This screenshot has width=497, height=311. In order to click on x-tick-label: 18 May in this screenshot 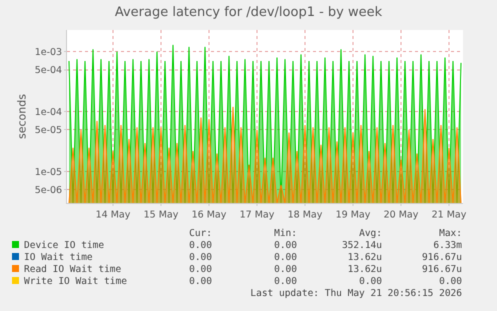, I will do `click(305, 214)`.